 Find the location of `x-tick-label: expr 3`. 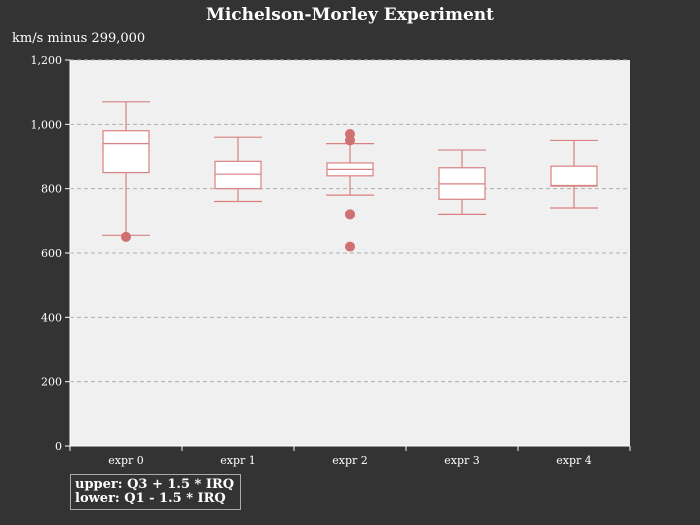

x-tick-label: expr 3 is located at coordinates (462, 460).